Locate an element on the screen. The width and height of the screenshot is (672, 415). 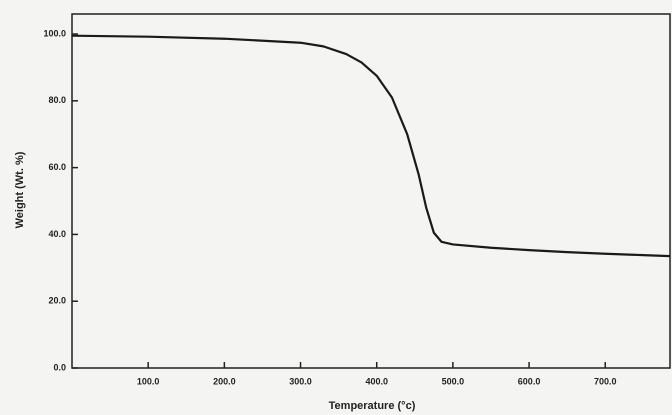
y-tick-label: 100.0 is located at coordinates (54, 33).